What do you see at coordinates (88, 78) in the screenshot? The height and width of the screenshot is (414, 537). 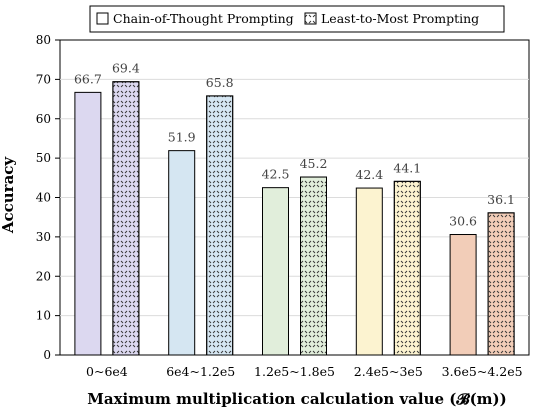 I see `data-label: 66.7` at bounding box center [88, 78].